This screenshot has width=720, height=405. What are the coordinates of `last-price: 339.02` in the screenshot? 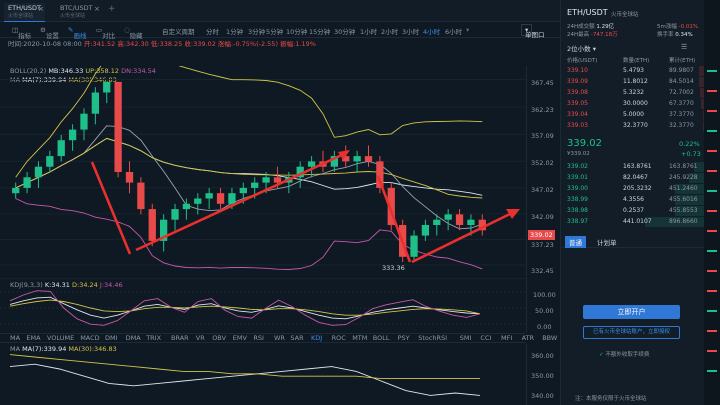 It's located at (584, 143).